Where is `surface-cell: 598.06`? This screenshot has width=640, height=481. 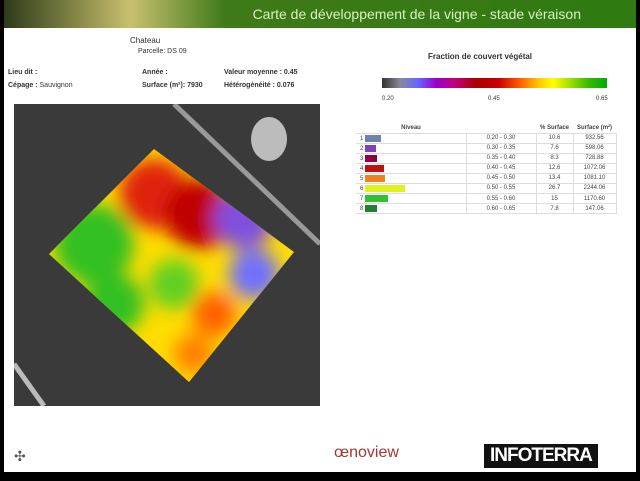
surface-cell: 598.06 is located at coordinates (594, 148).